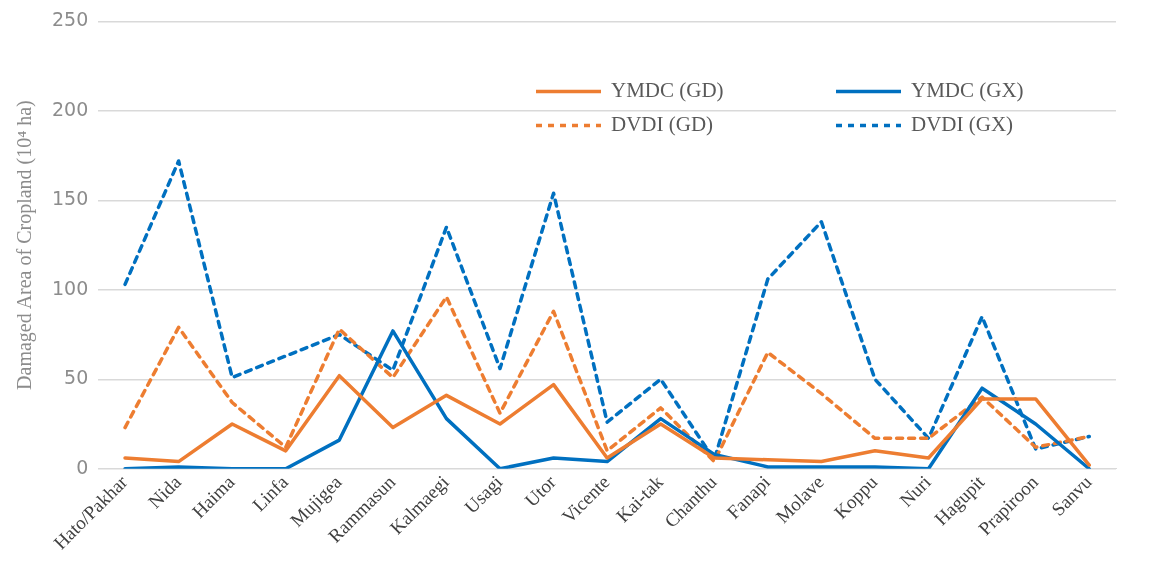 This screenshot has width=1156, height=563. Describe the element at coordinates (82, 466) in the screenshot. I see `y-tick-label: 0` at that location.